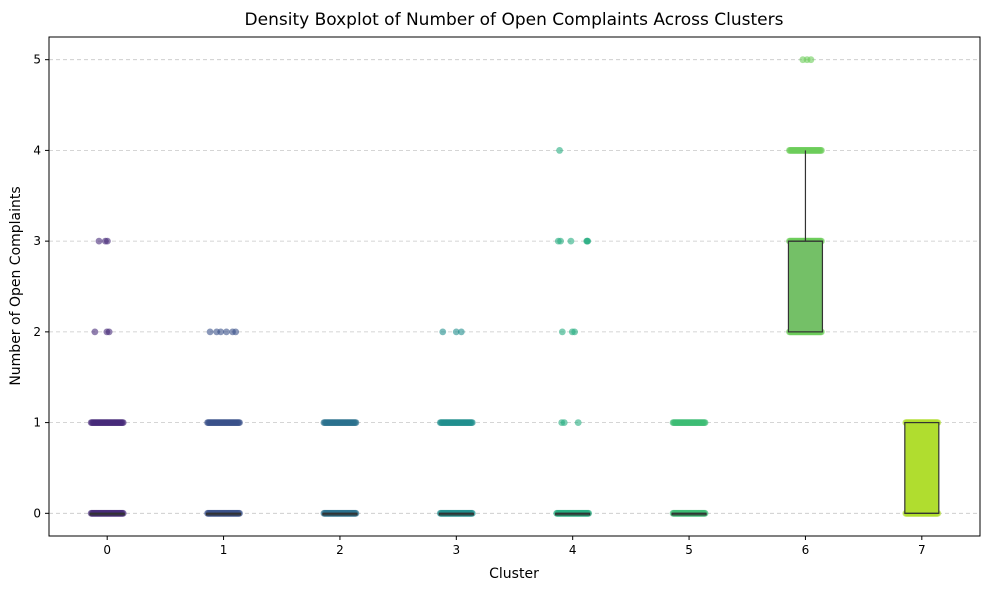  What do you see at coordinates (806, 550) in the screenshot?
I see `x-tick-label: 6` at bounding box center [806, 550].